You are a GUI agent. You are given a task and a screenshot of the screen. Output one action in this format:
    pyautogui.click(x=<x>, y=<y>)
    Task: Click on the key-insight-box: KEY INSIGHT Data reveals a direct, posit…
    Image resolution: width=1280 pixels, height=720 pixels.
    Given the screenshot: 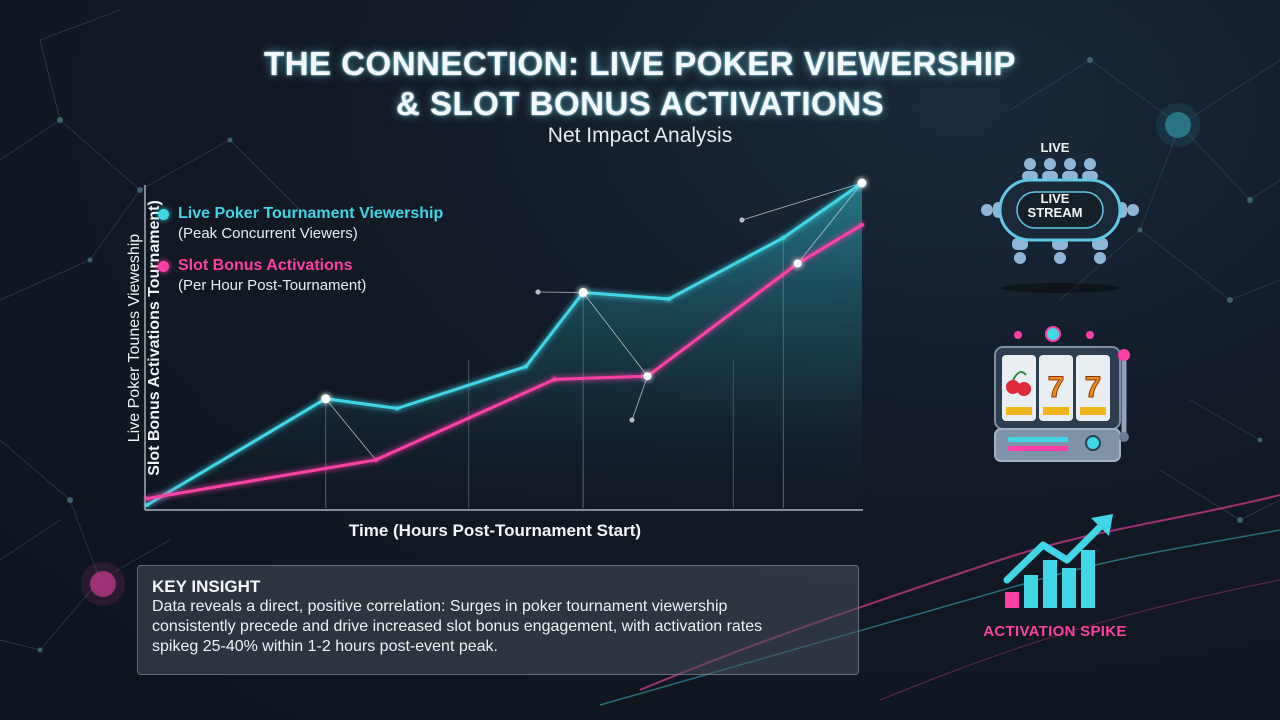 What is the action you would take?
    pyautogui.click(x=498, y=620)
    